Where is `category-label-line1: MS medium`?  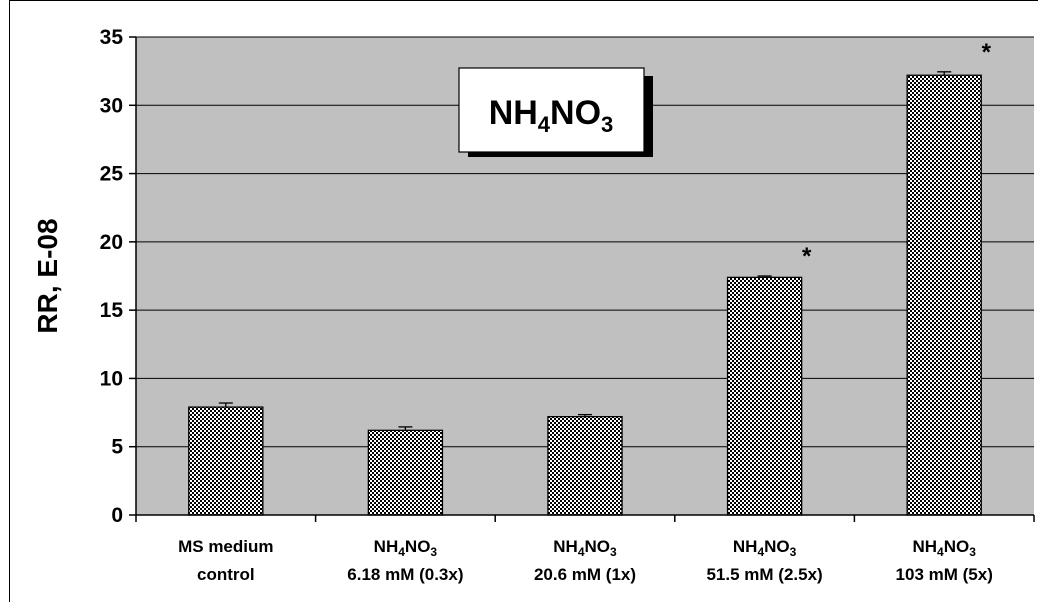
category-label-line1: MS medium is located at coordinates (225, 546).